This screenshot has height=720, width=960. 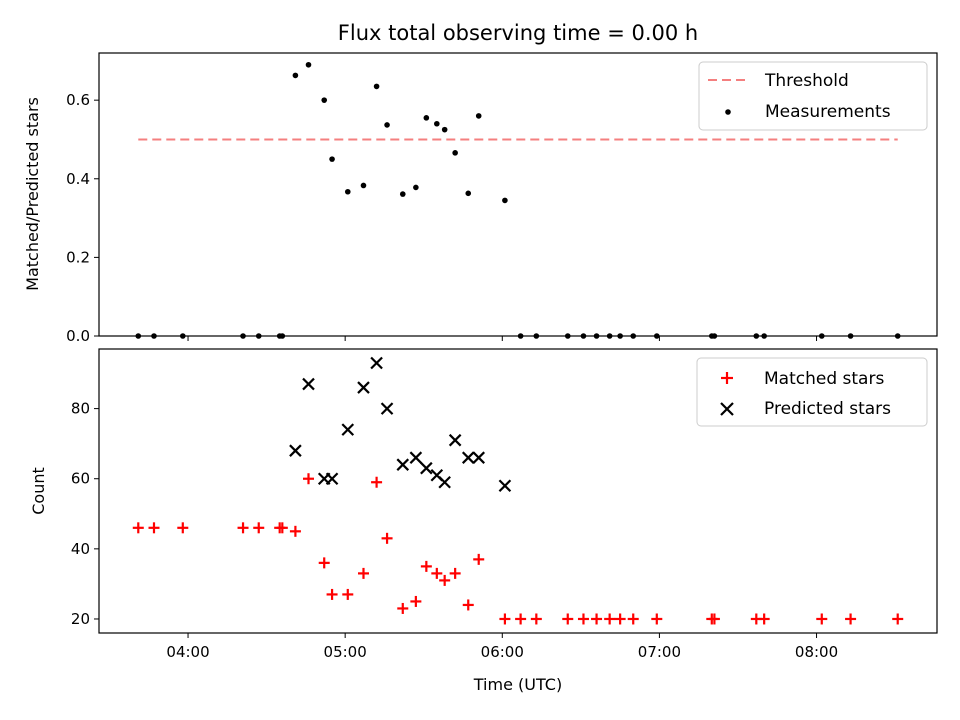 What do you see at coordinates (32, 194) in the screenshot?
I see `top-y-axis-label: Matched/Predicted stars` at bounding box center [32, 194].